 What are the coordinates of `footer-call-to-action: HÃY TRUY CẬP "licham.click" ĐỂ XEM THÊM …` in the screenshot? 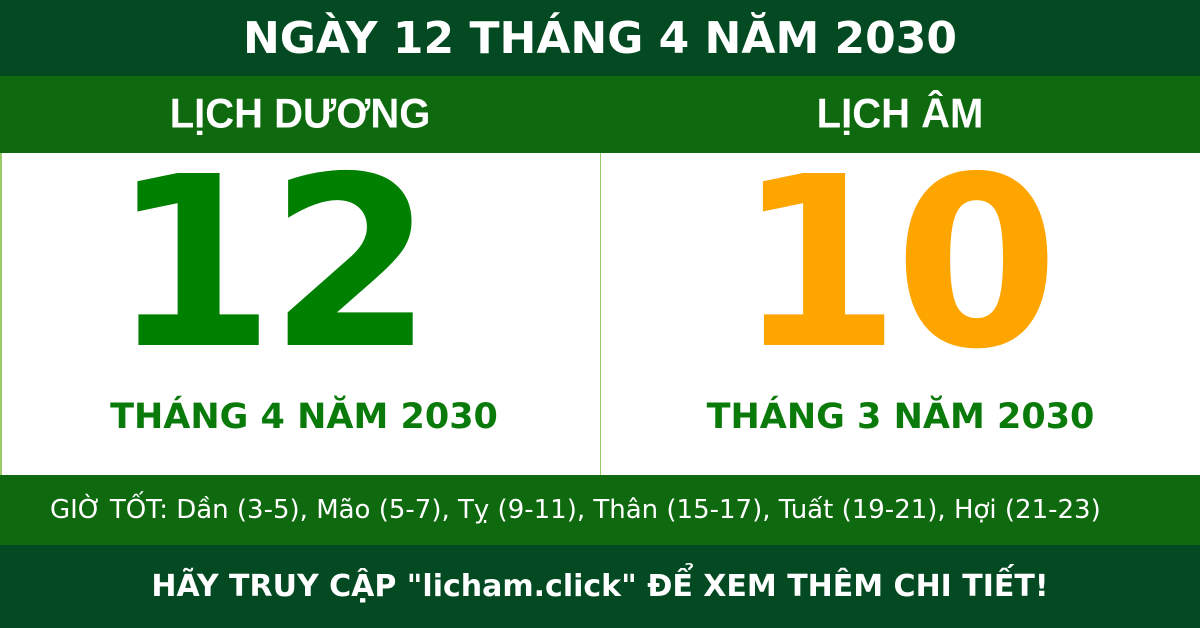 It's located at (600, 586).